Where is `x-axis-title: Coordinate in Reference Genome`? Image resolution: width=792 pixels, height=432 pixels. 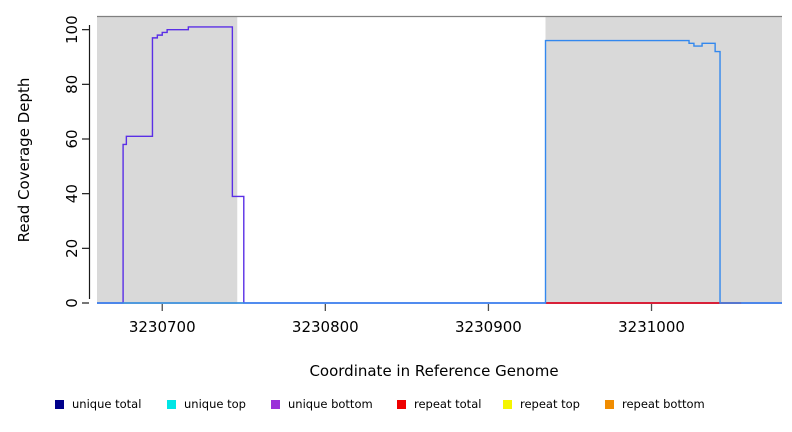 x-axis-title: Coordinate in Reference Genome is located at coordinates (433, 371).